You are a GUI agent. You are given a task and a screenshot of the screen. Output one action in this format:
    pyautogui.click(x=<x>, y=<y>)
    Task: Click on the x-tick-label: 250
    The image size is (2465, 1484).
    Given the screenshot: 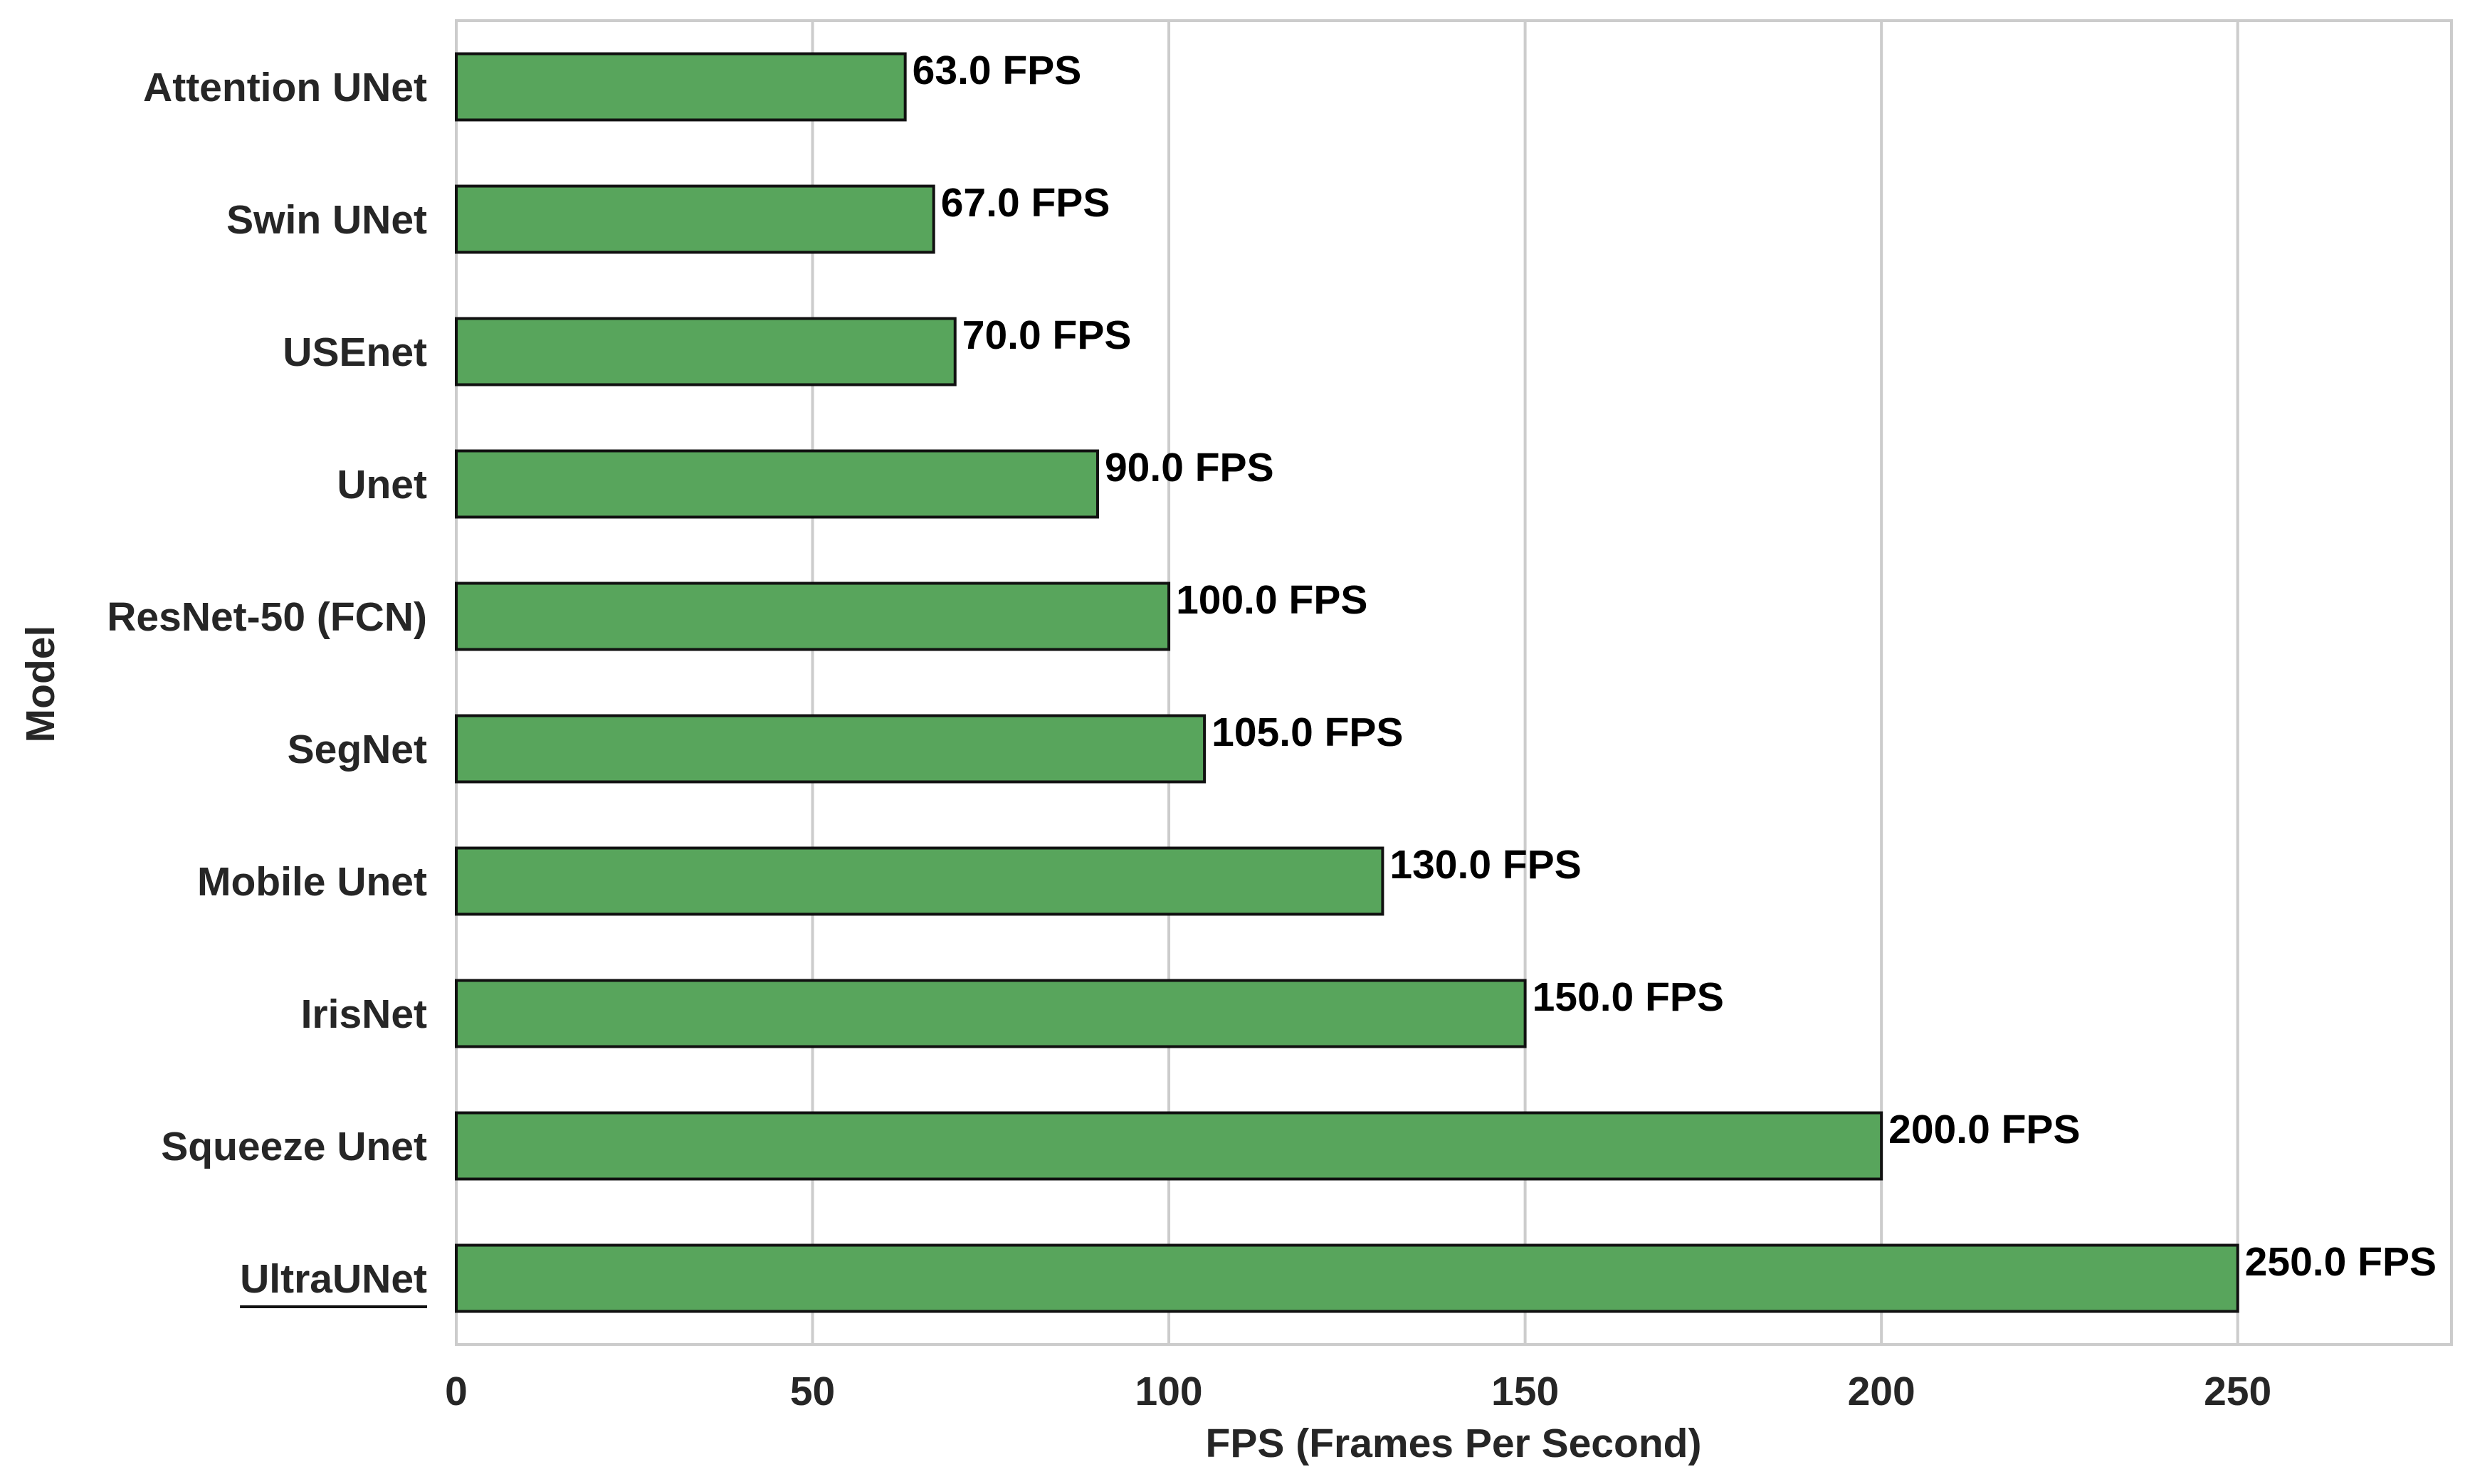 What is the action you would take?
    pyautogui.click(x=2238, y=1391)
    